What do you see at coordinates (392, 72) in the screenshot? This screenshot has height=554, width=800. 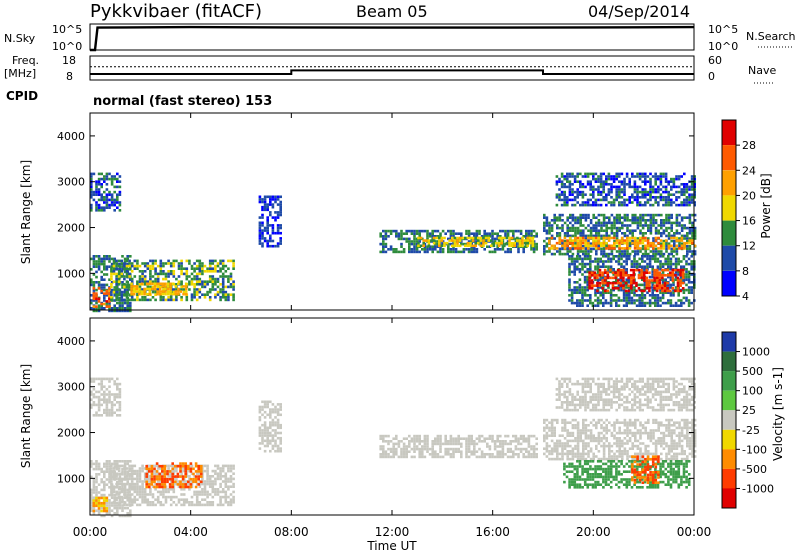 I see `freq-line` at bounding box center [392, 72].